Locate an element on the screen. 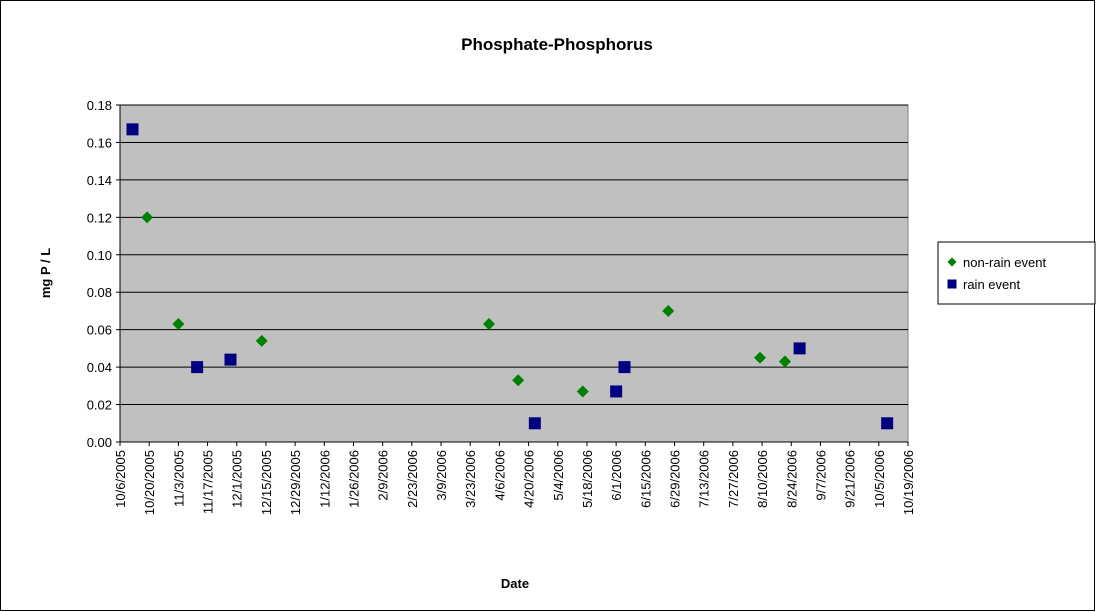 This screenshot has width=1096, height=612. x-tick-label: 1/26/2006 is located at coordinates (353, 479).